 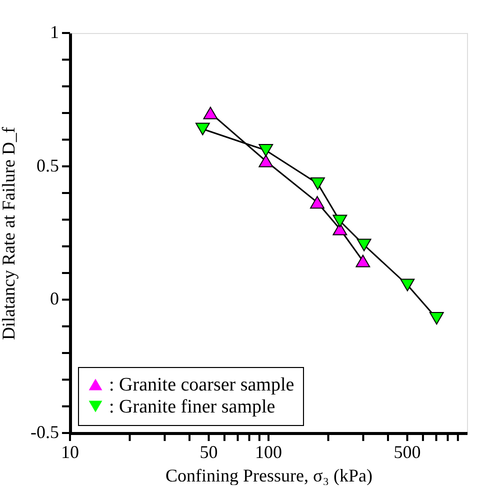 I want to click on y-axis-title: Dilatancy Rate at Failure D_f, so click(x=9, y=233).